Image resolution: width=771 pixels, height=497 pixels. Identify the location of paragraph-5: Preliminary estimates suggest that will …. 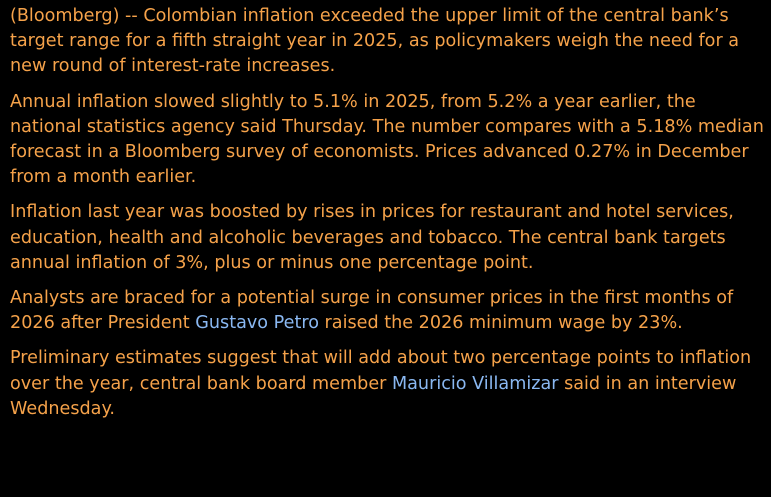
(387, 384).